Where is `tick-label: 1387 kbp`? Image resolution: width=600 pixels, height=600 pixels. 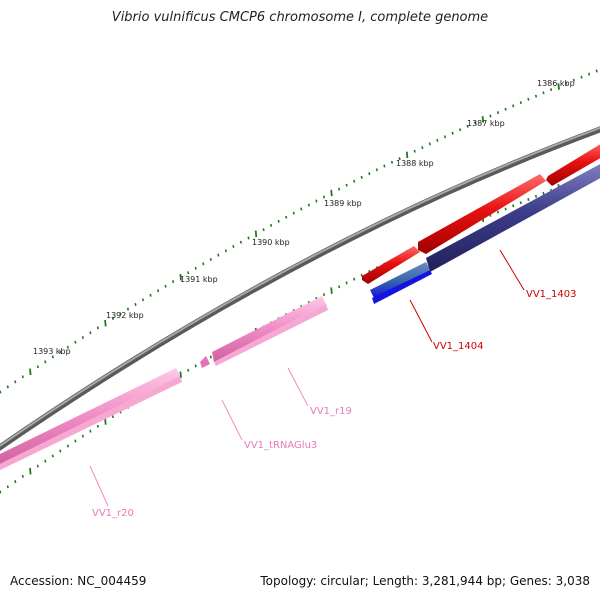 tick-label: 1387 kbp is located at coordinates (486, 123).